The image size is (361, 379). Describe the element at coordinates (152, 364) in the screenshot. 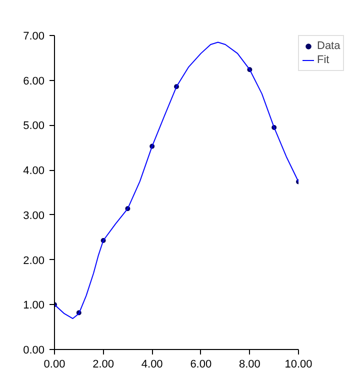

I see `x-tick-label: 4.00` at that location.